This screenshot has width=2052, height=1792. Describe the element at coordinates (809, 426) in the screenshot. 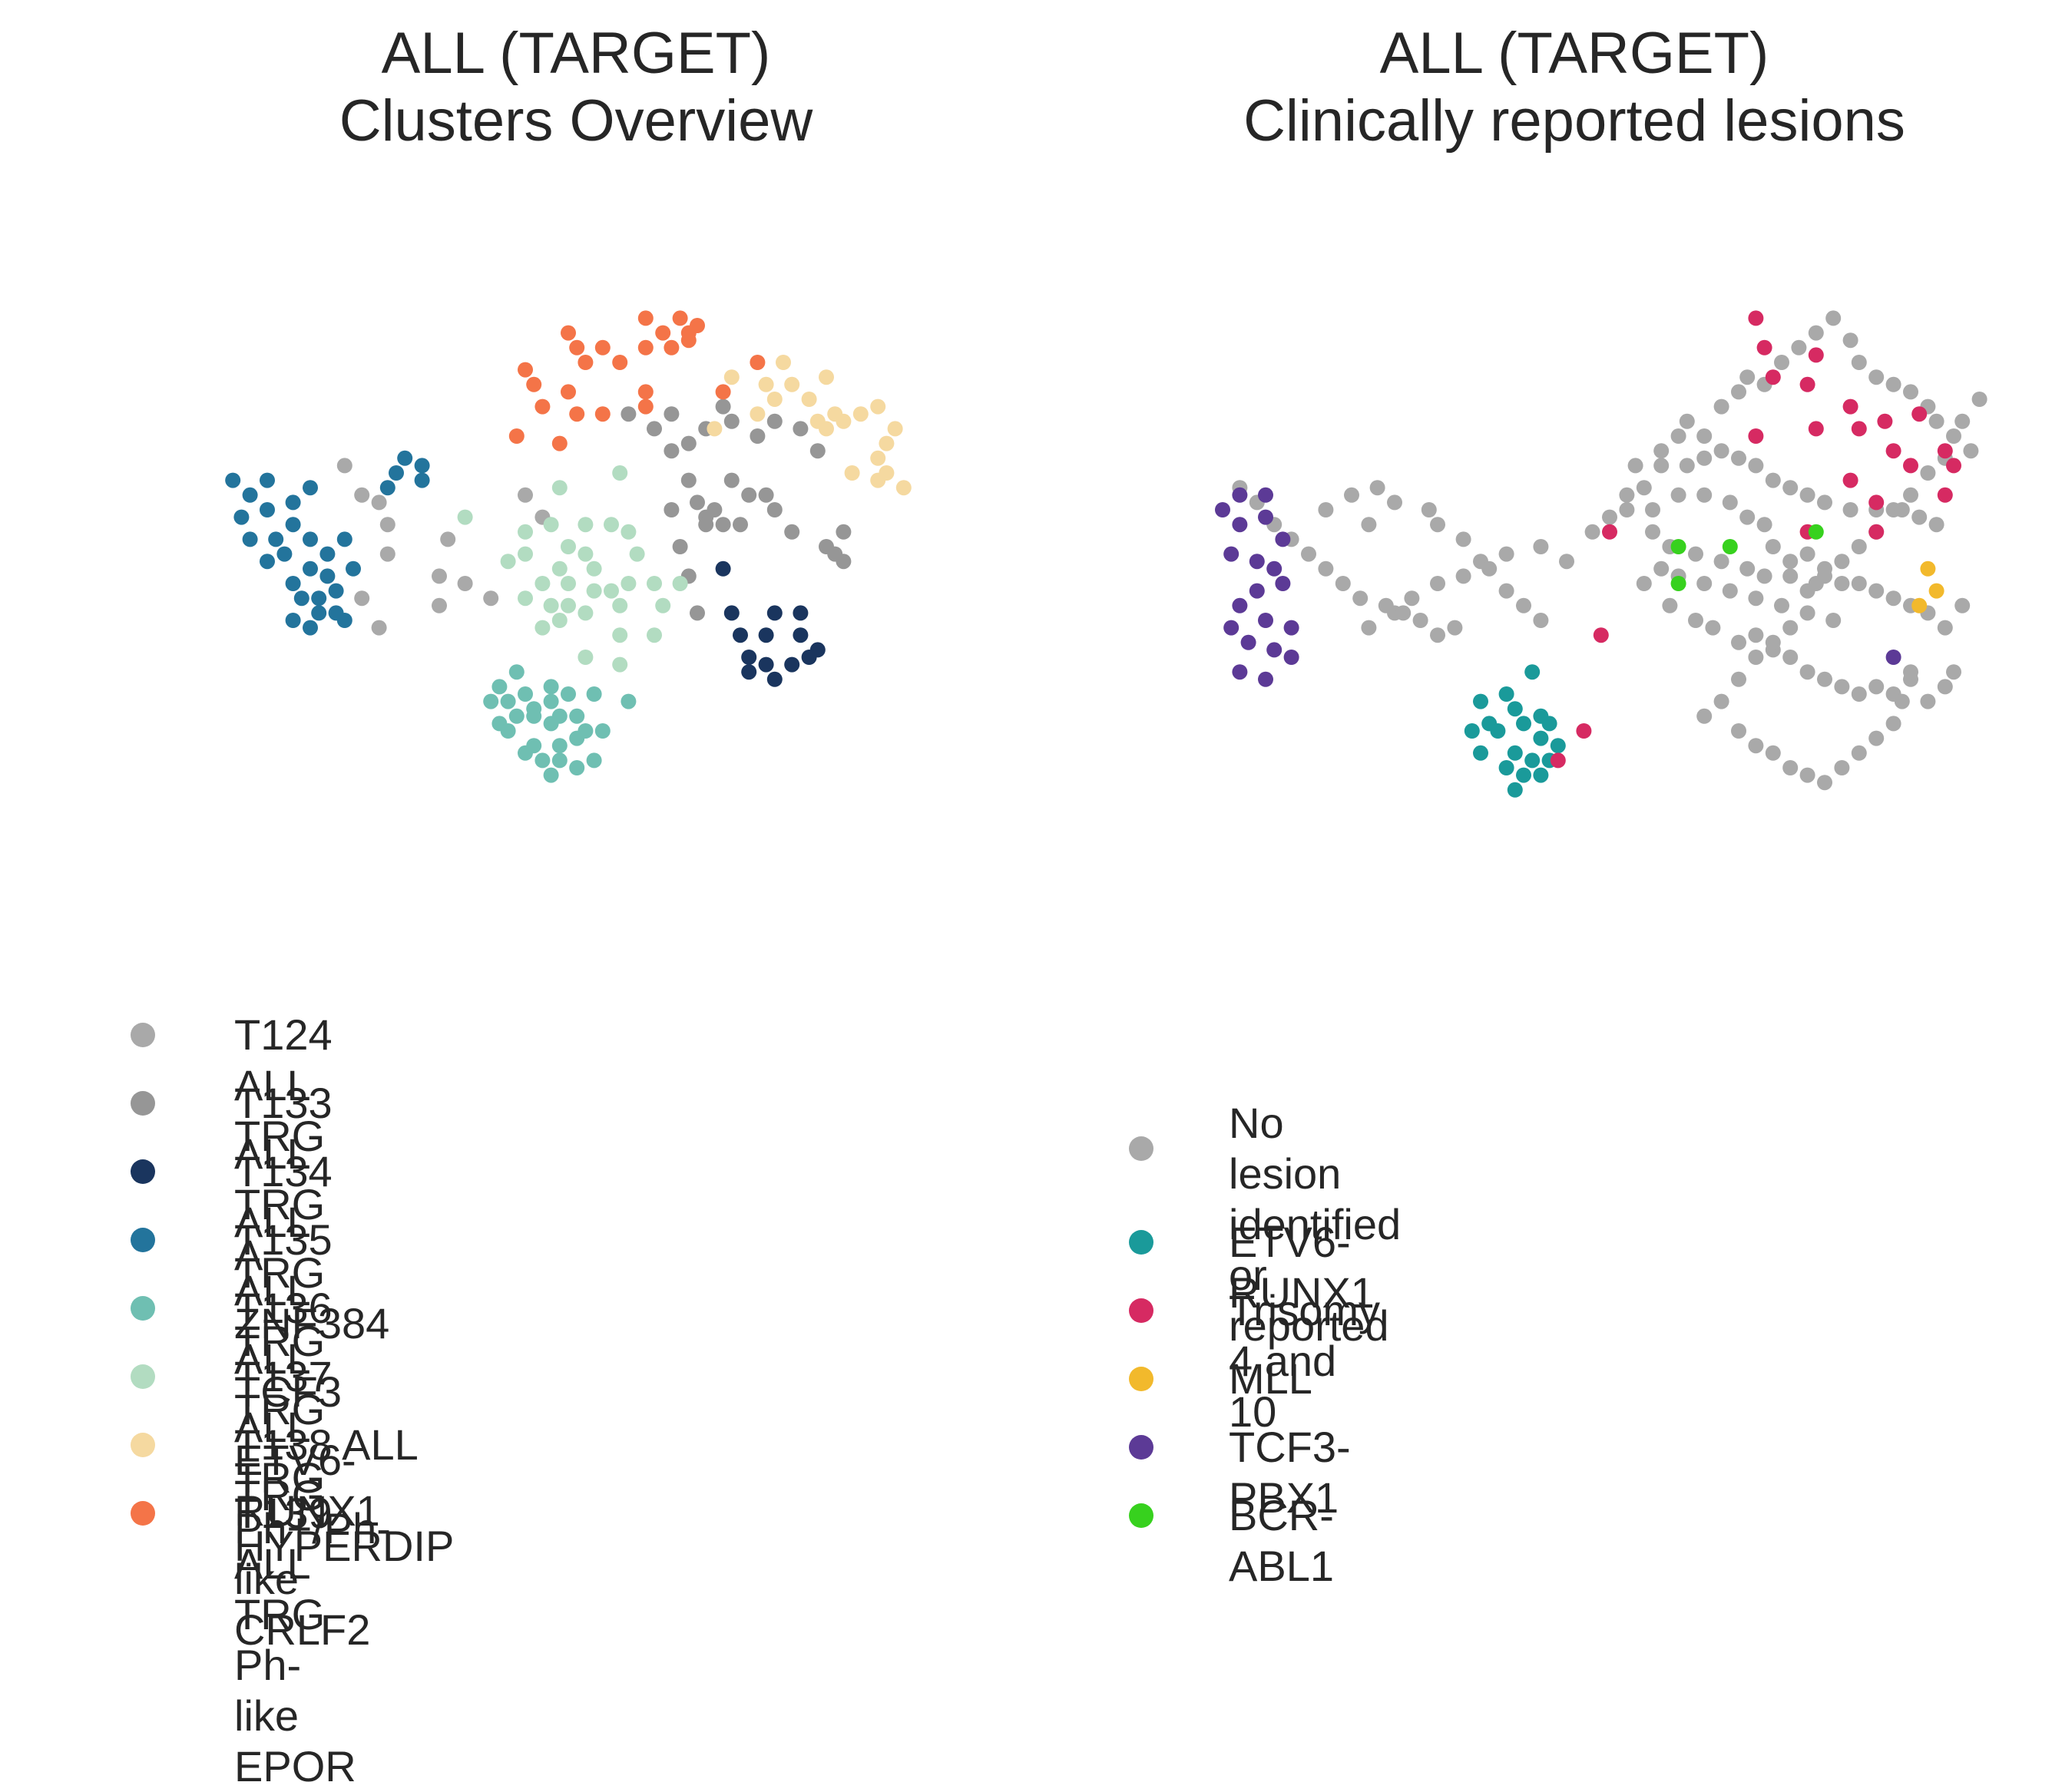

I see `series-t138-all-trg-hyperdip` at that location.